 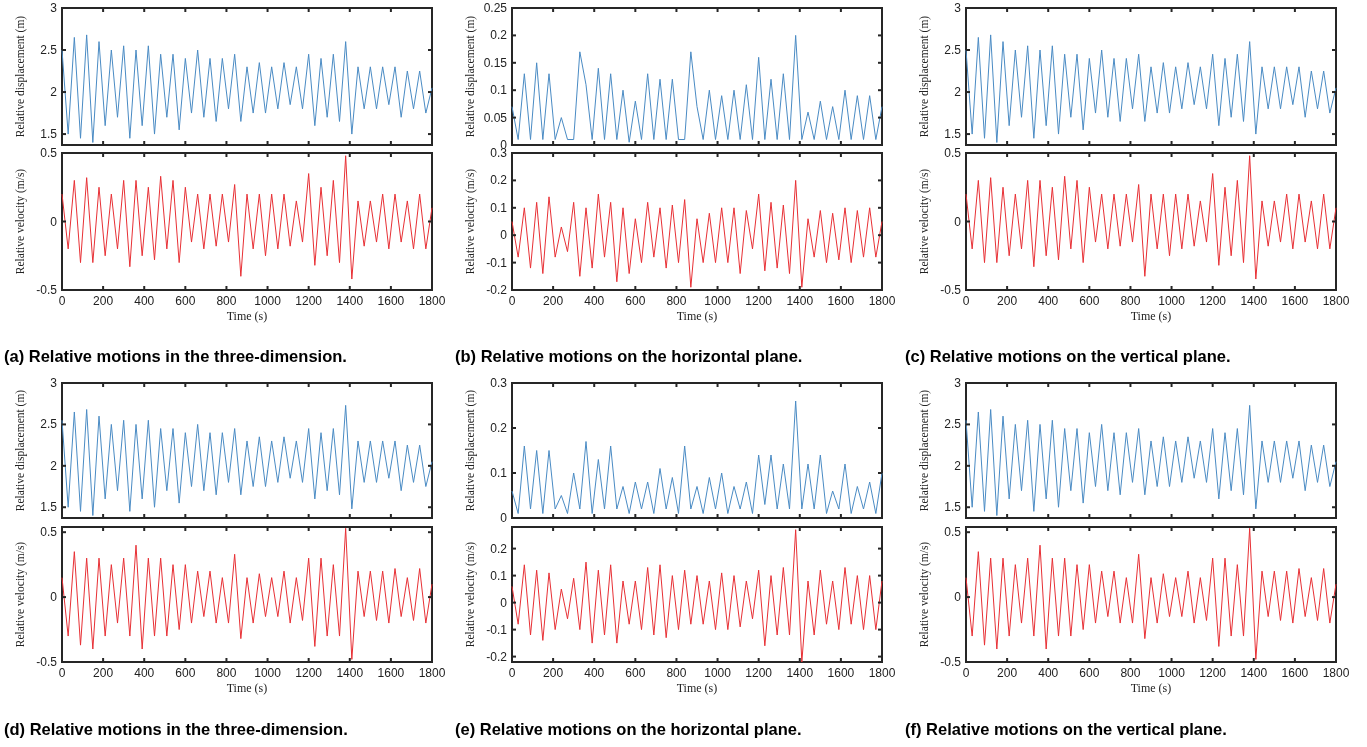 What do you see at coordinates (495, 117) in the screenshot?
I see `y-tick-label: 0.05` at bounding box center [495, 117].